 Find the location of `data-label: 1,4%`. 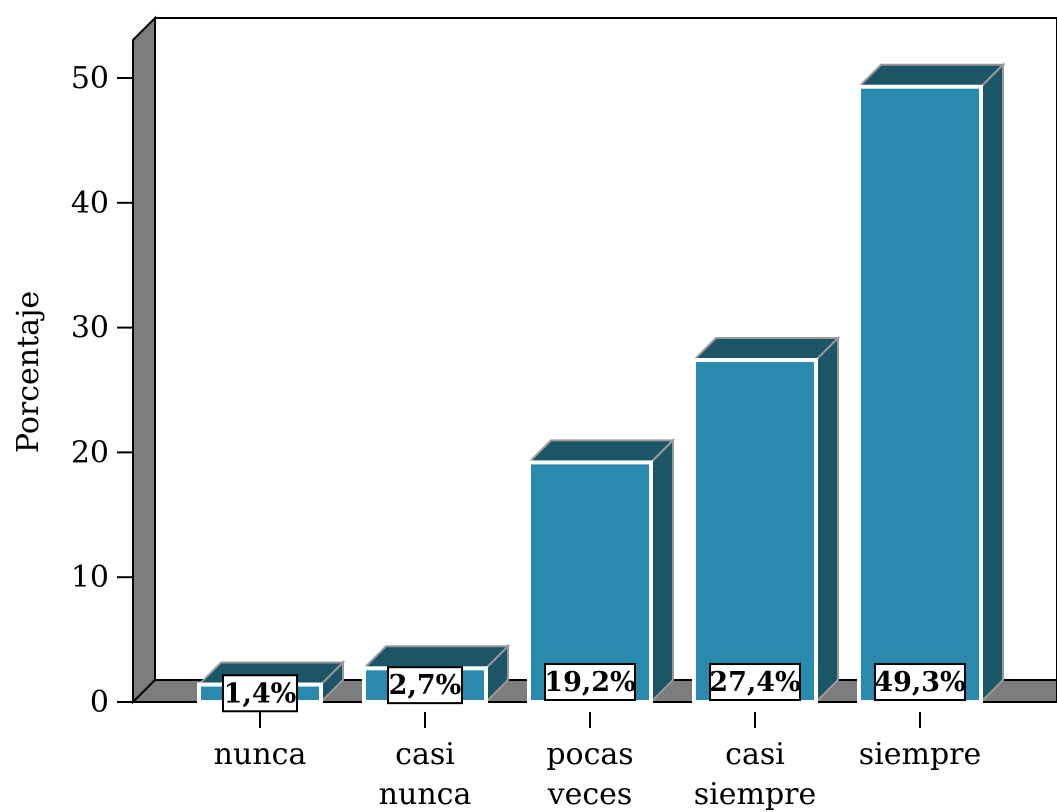

data-label: 1,4% is located at coordinates (260, 693).